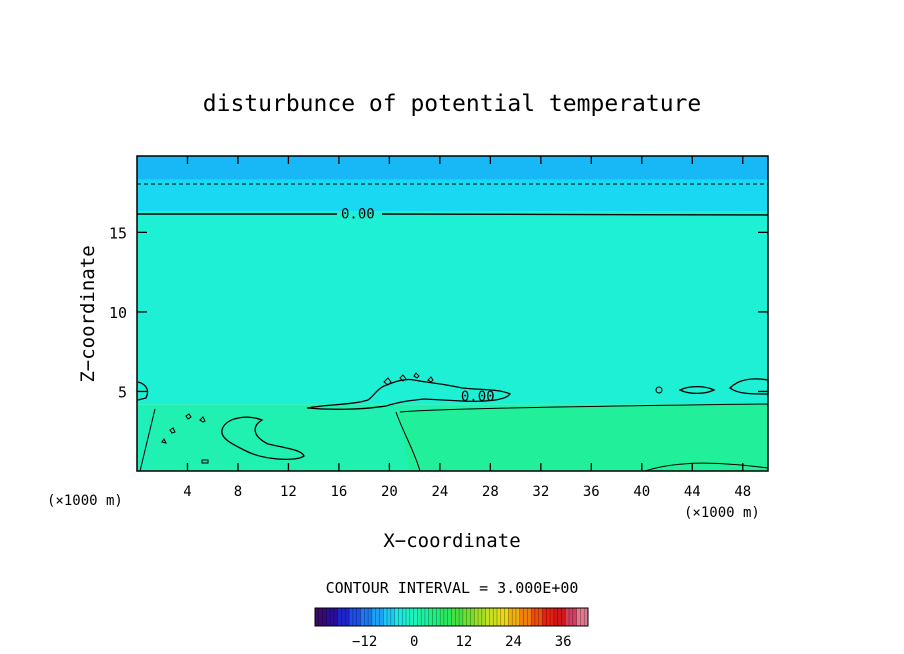 This screenshot has width=904, height=654. Describe the element at coordinates (742, 492) in the screenshot. I see `x-tick-label: 48` at that location.